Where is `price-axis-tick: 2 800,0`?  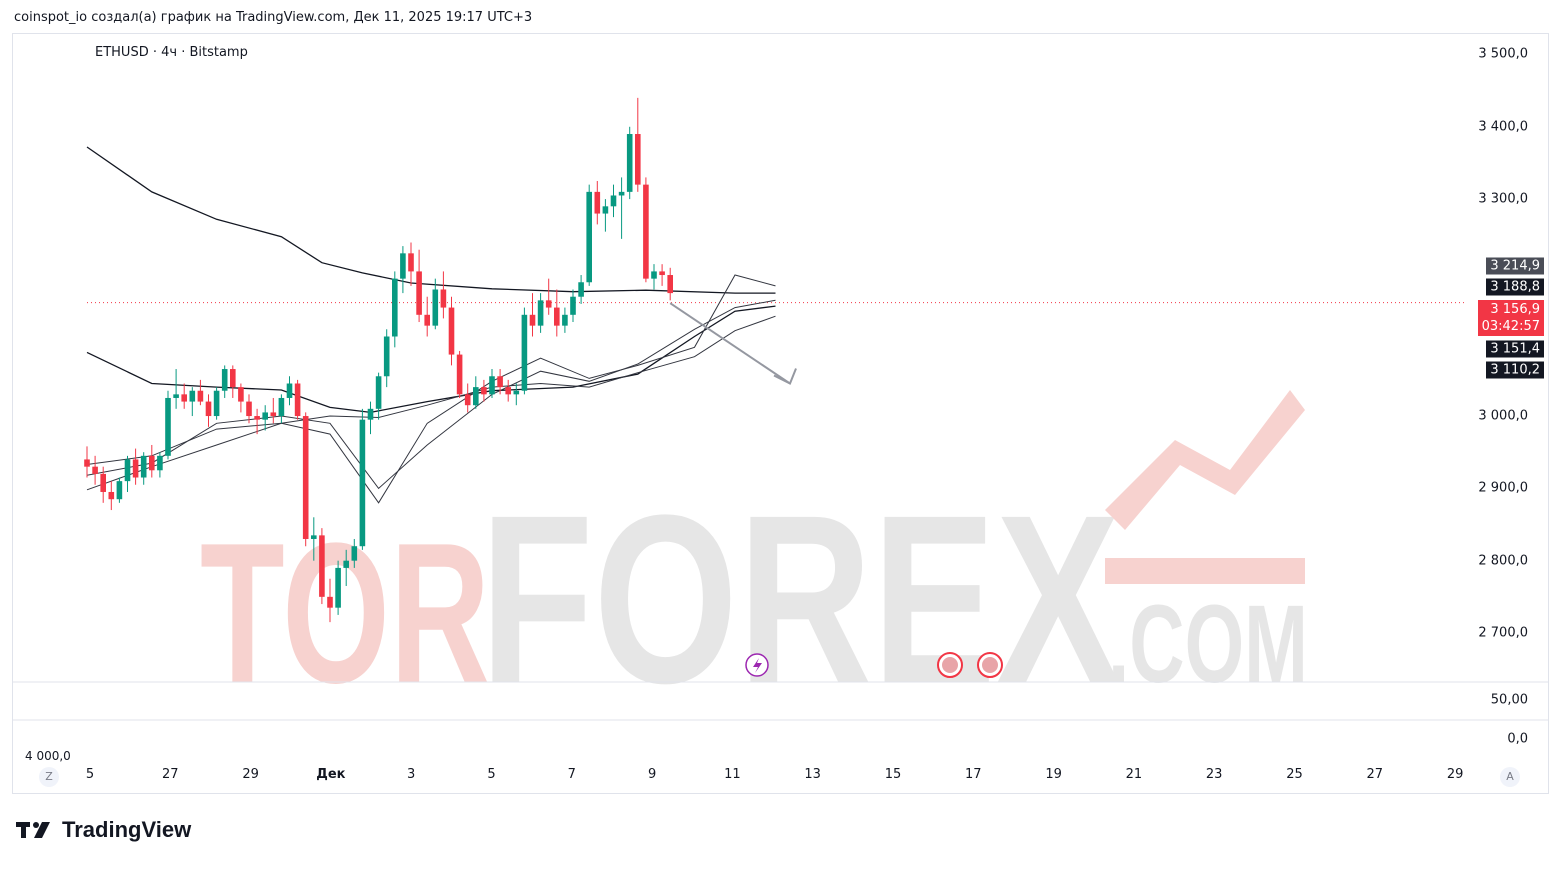 price-axis-tick: 2 800,0 is located at coordinates (1503, 561).